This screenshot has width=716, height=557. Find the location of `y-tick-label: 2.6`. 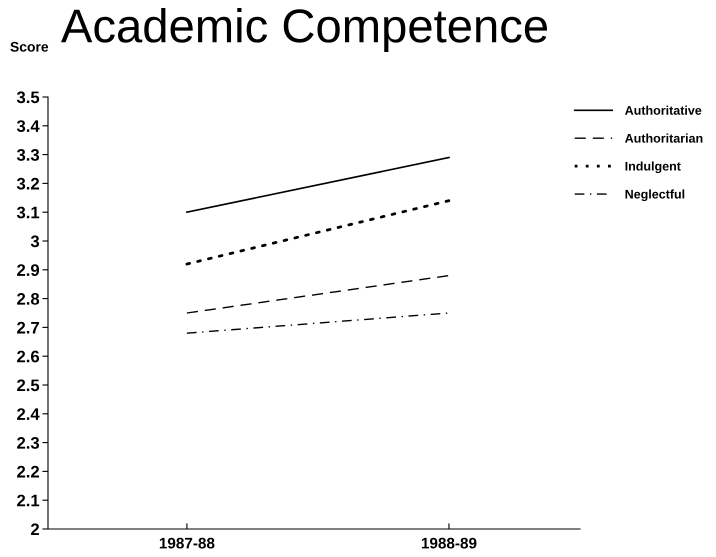

y-tick-label: 2.6 is located at coordinates (28, 356).